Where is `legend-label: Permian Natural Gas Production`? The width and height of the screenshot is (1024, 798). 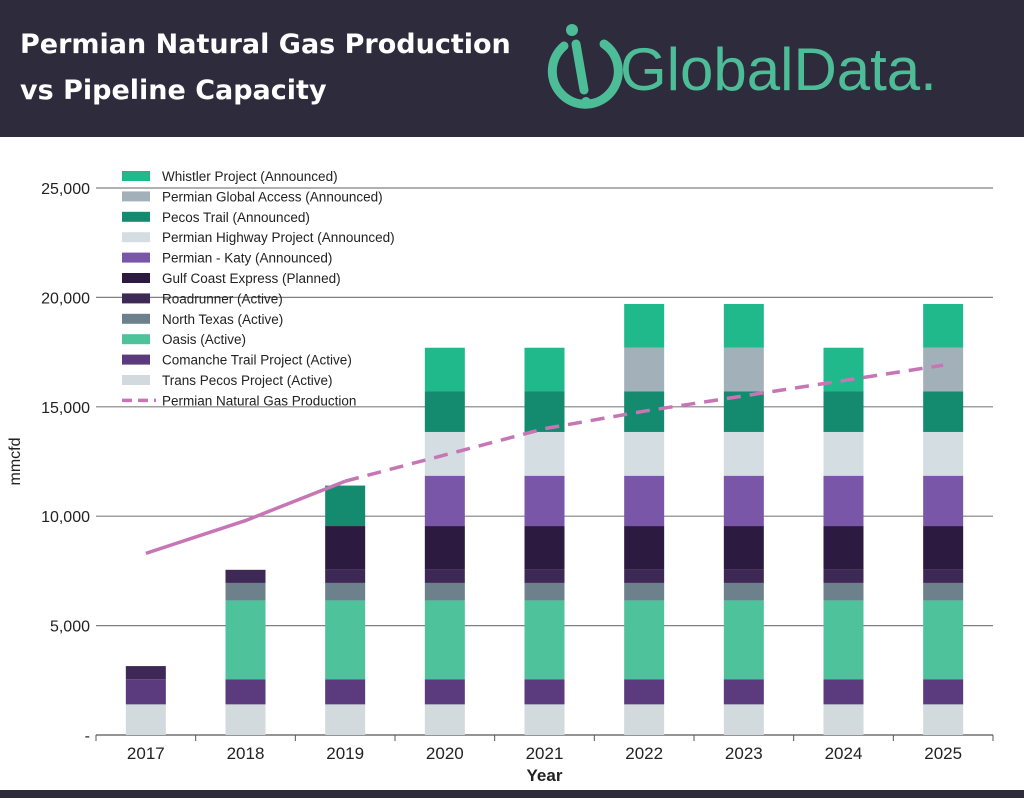
legend-label: Permian Natural Gas Production is located at coordinates (259, 400).